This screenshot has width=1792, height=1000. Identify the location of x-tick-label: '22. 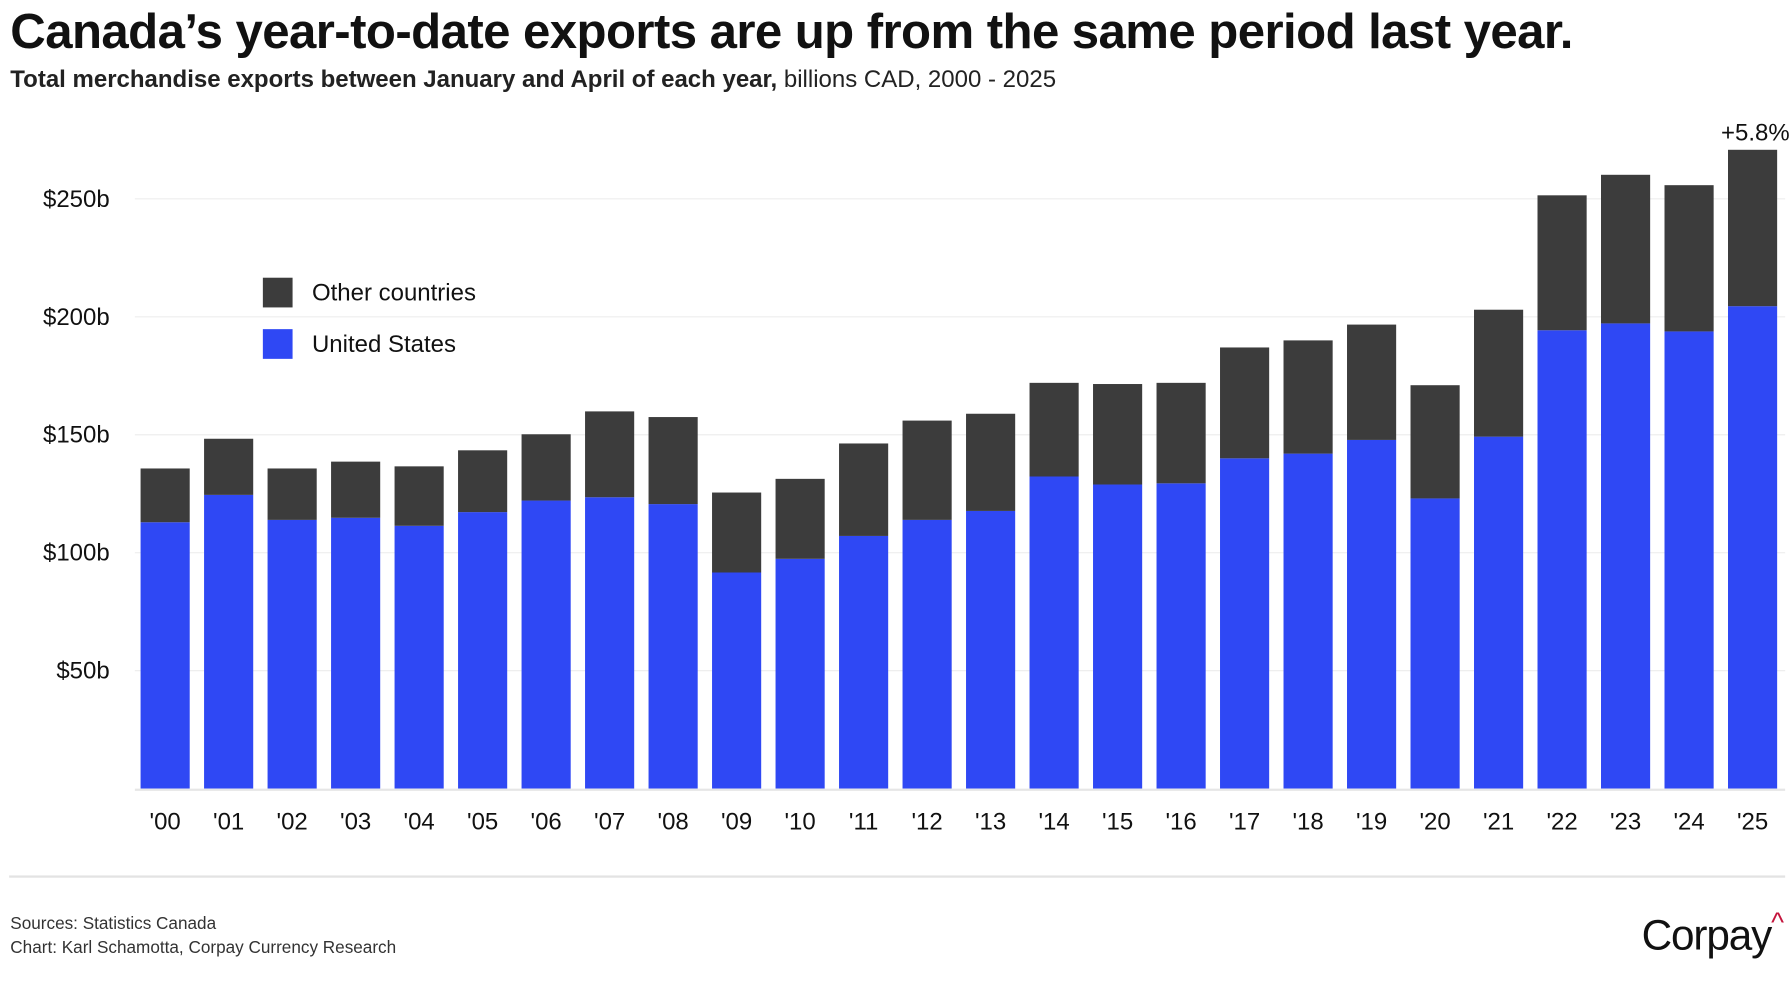
(1561, 822).